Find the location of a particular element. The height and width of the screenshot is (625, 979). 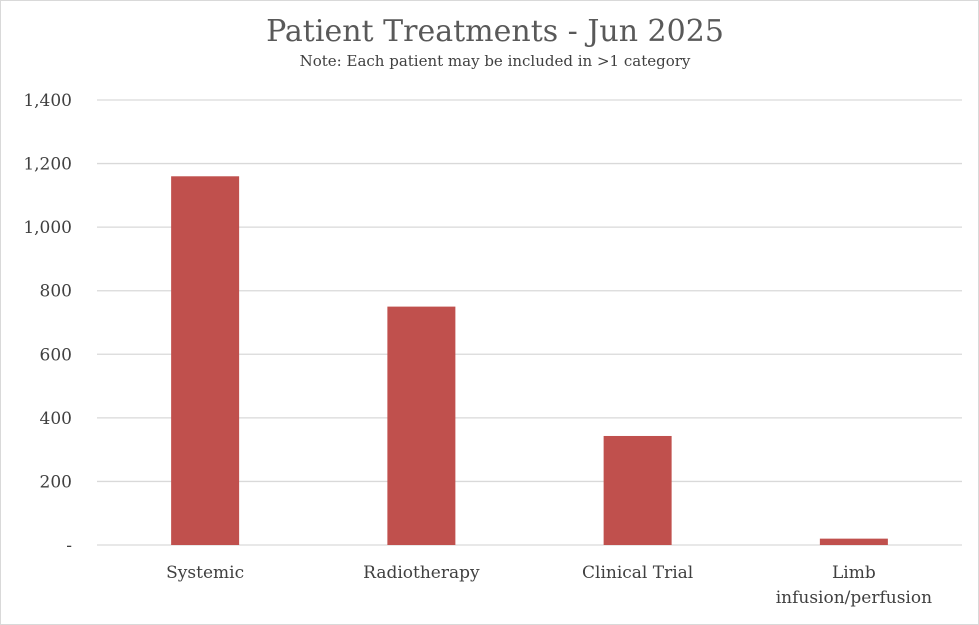

y-tick-label: 800 is located at coordinates (56, 292).